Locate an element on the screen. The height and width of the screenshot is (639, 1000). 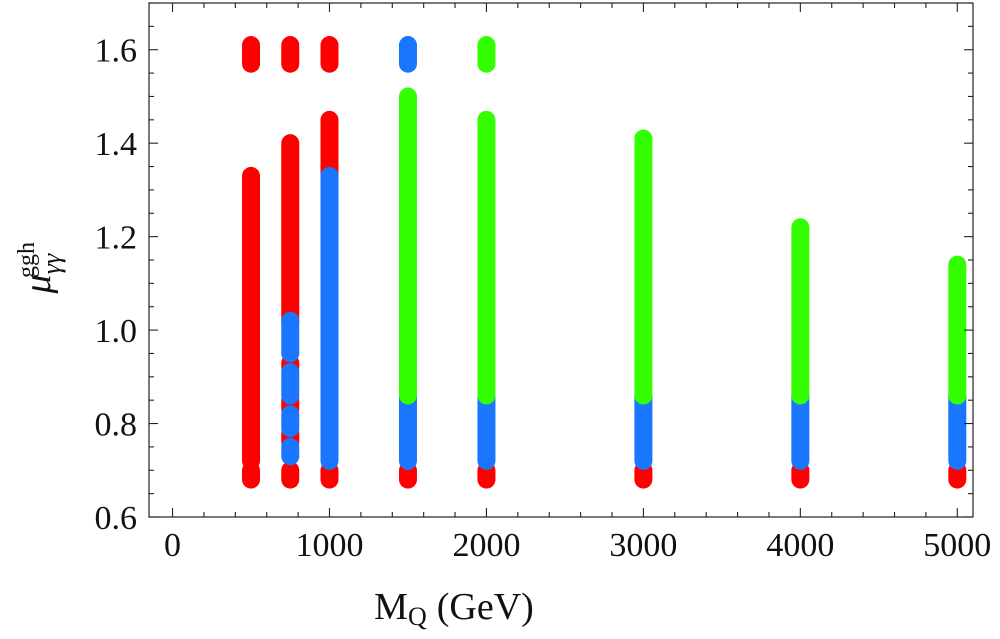
x-axis-subscript: Q is located at coordinates (417, 616).